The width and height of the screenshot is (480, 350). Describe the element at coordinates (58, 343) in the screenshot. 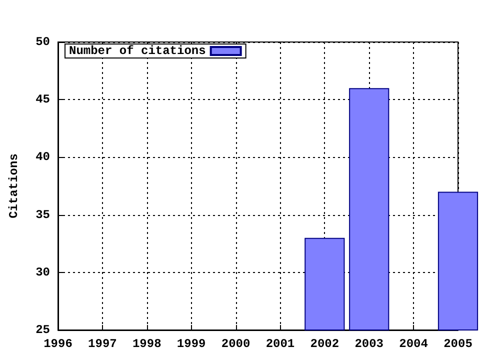

I see `x-tick-label: 1996` at that location.